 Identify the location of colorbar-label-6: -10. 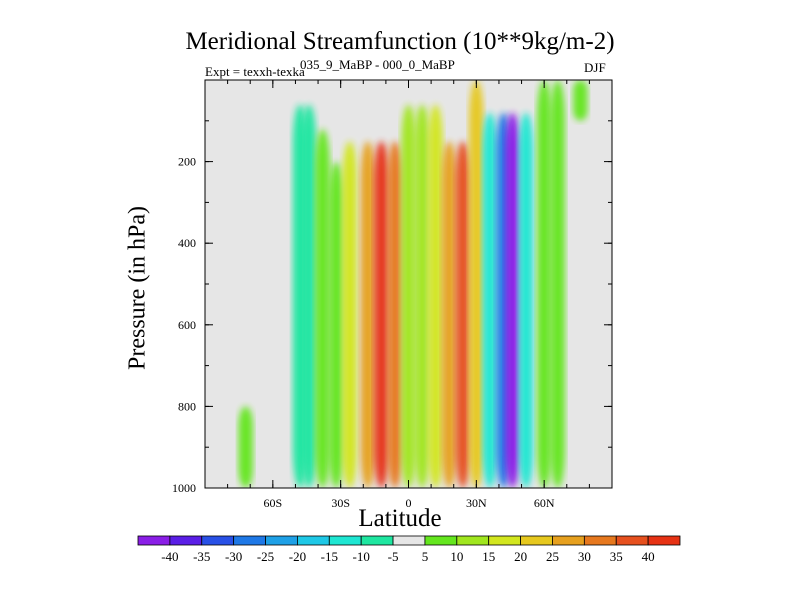
(361, 556).